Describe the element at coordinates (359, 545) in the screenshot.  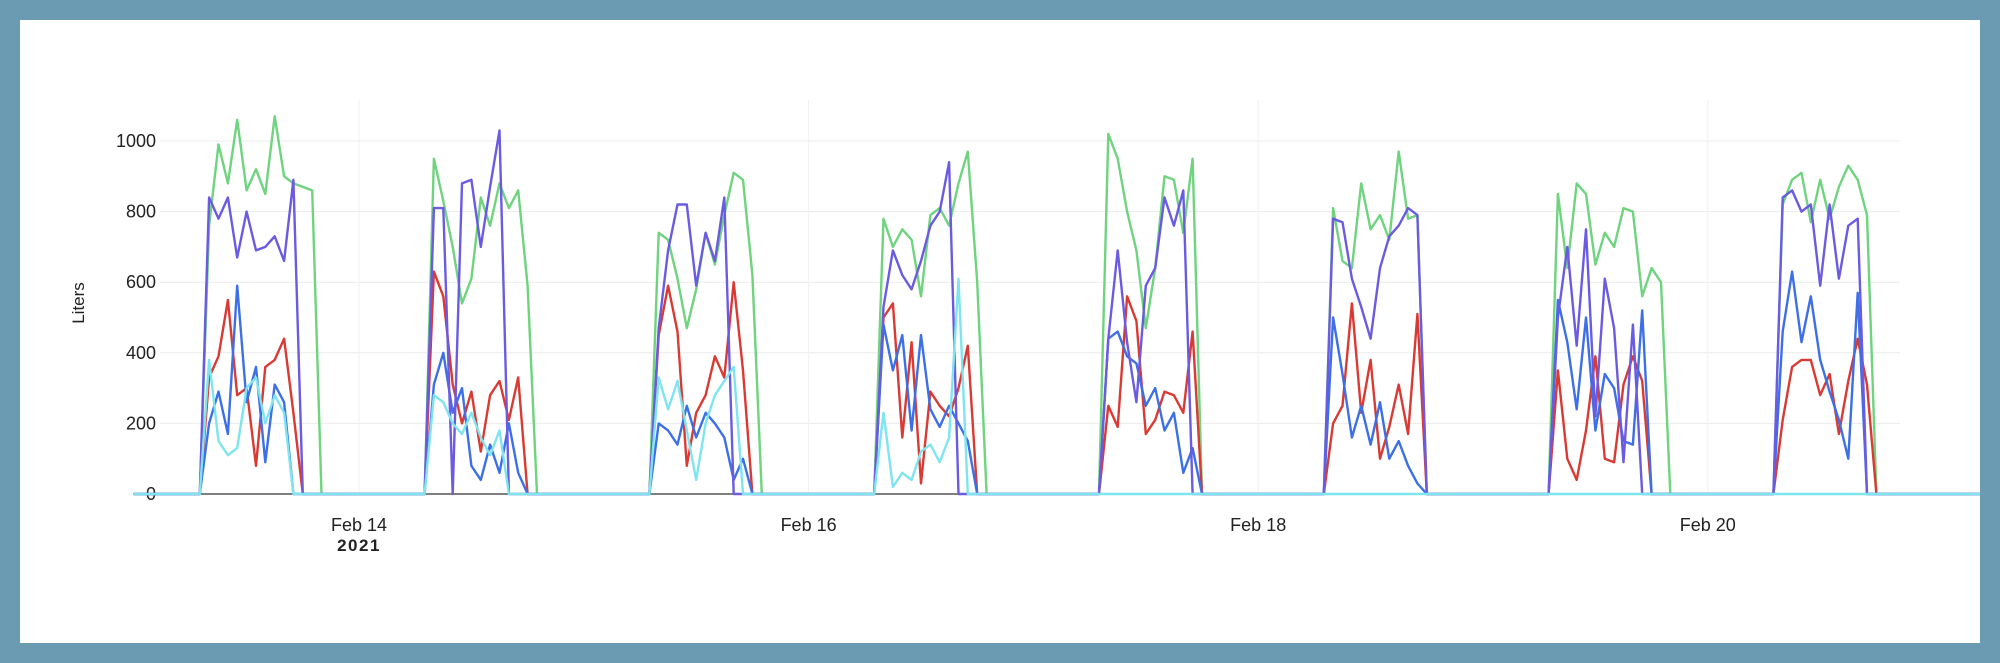
I see `year-label: 2021` at that location.